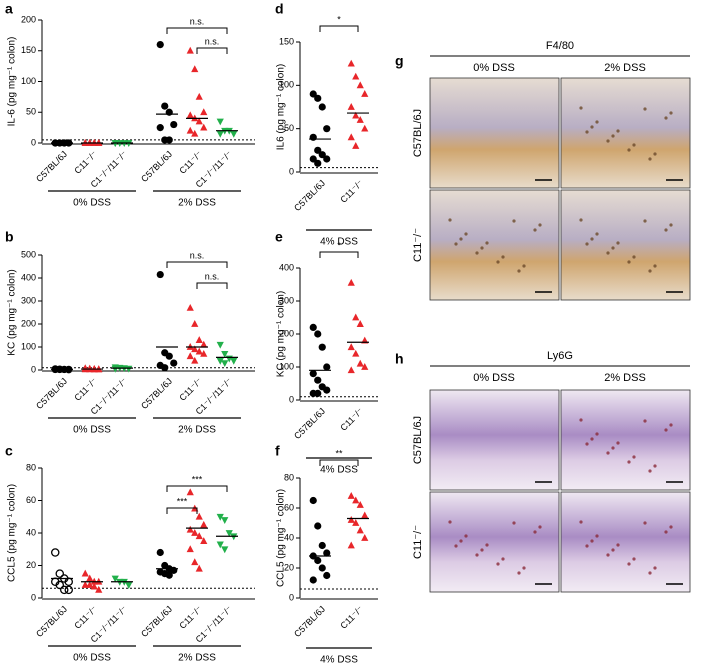 The image size is (702, 666). I want to click on group-label: 4% DSS, so click(339, 470).